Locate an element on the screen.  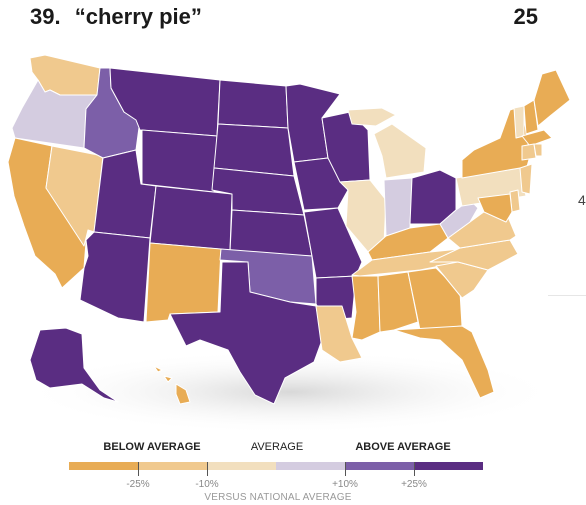
legend-color-scale is located at coordinates (276, 466).